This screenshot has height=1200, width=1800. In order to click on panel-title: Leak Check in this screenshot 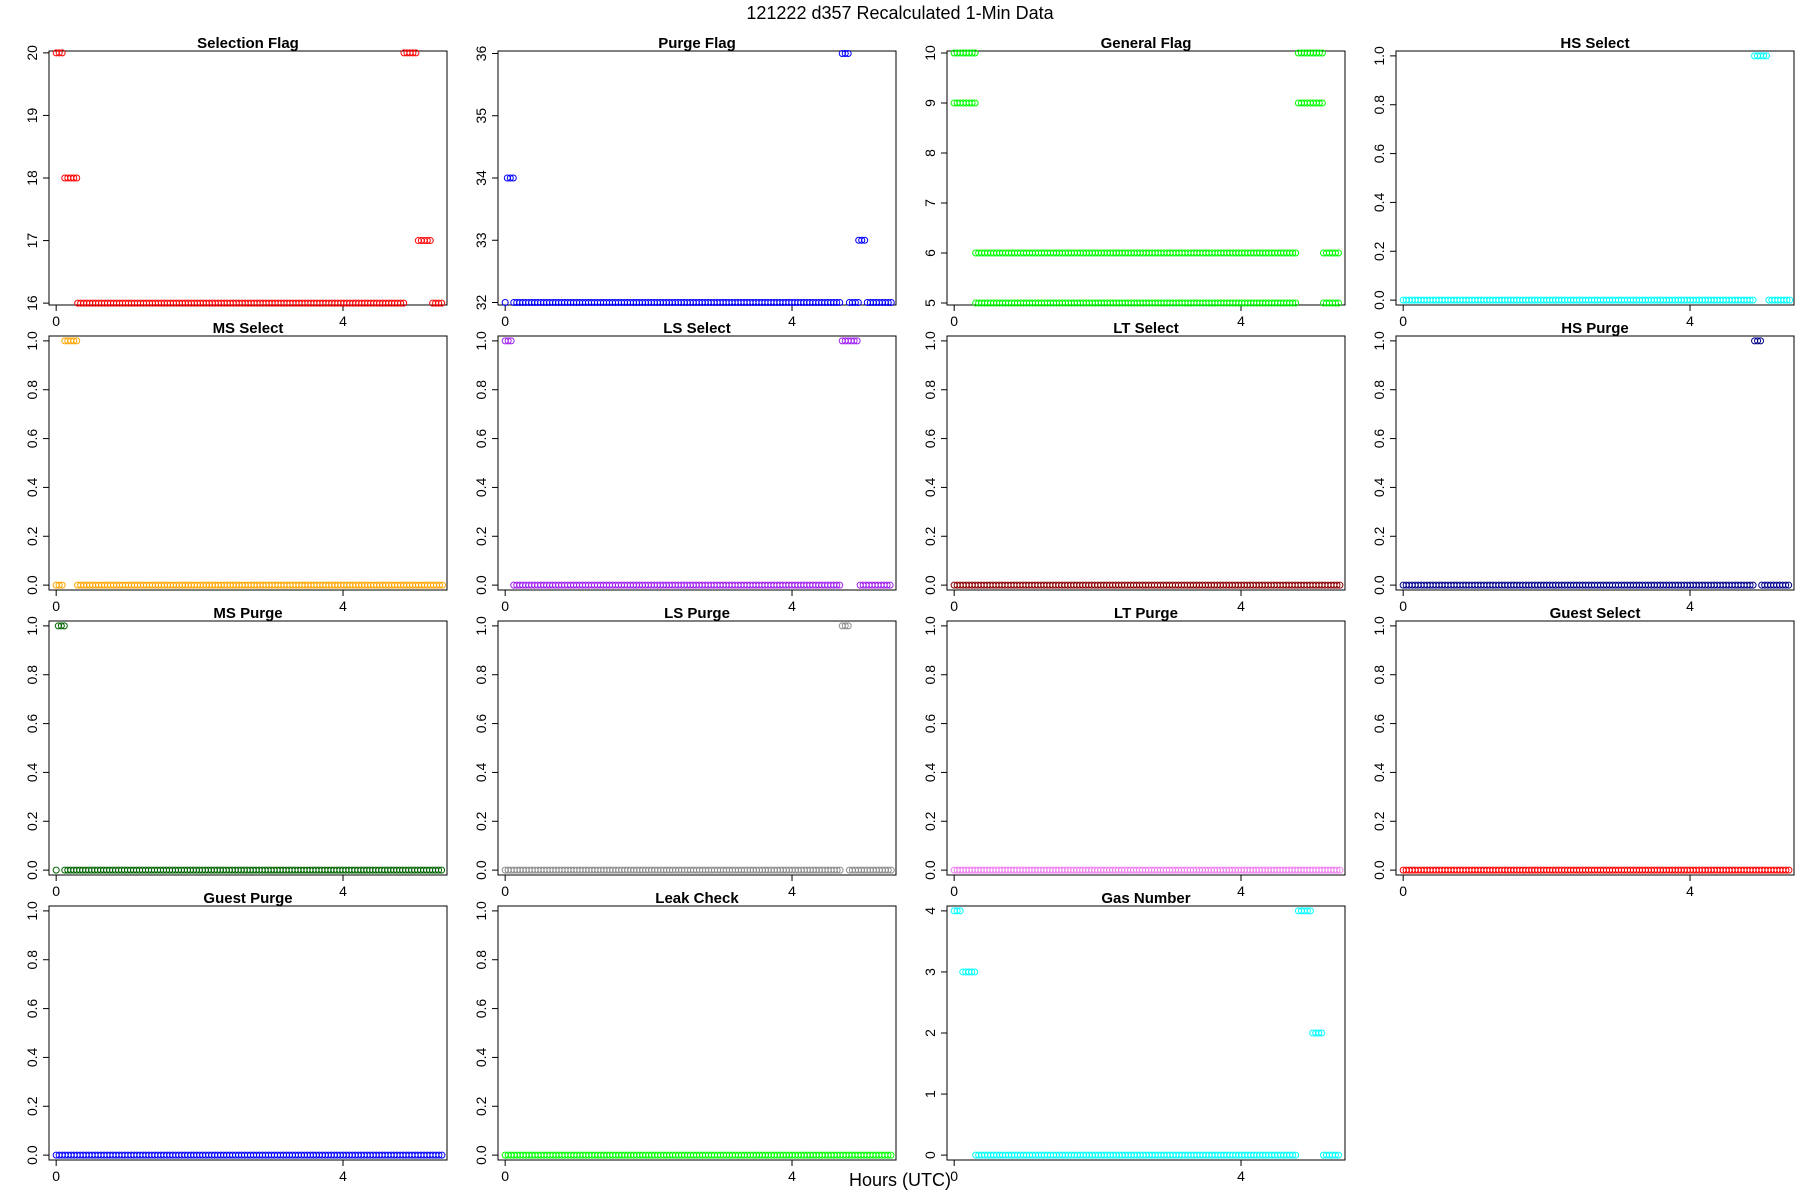, I will do `click(697, 898)`.